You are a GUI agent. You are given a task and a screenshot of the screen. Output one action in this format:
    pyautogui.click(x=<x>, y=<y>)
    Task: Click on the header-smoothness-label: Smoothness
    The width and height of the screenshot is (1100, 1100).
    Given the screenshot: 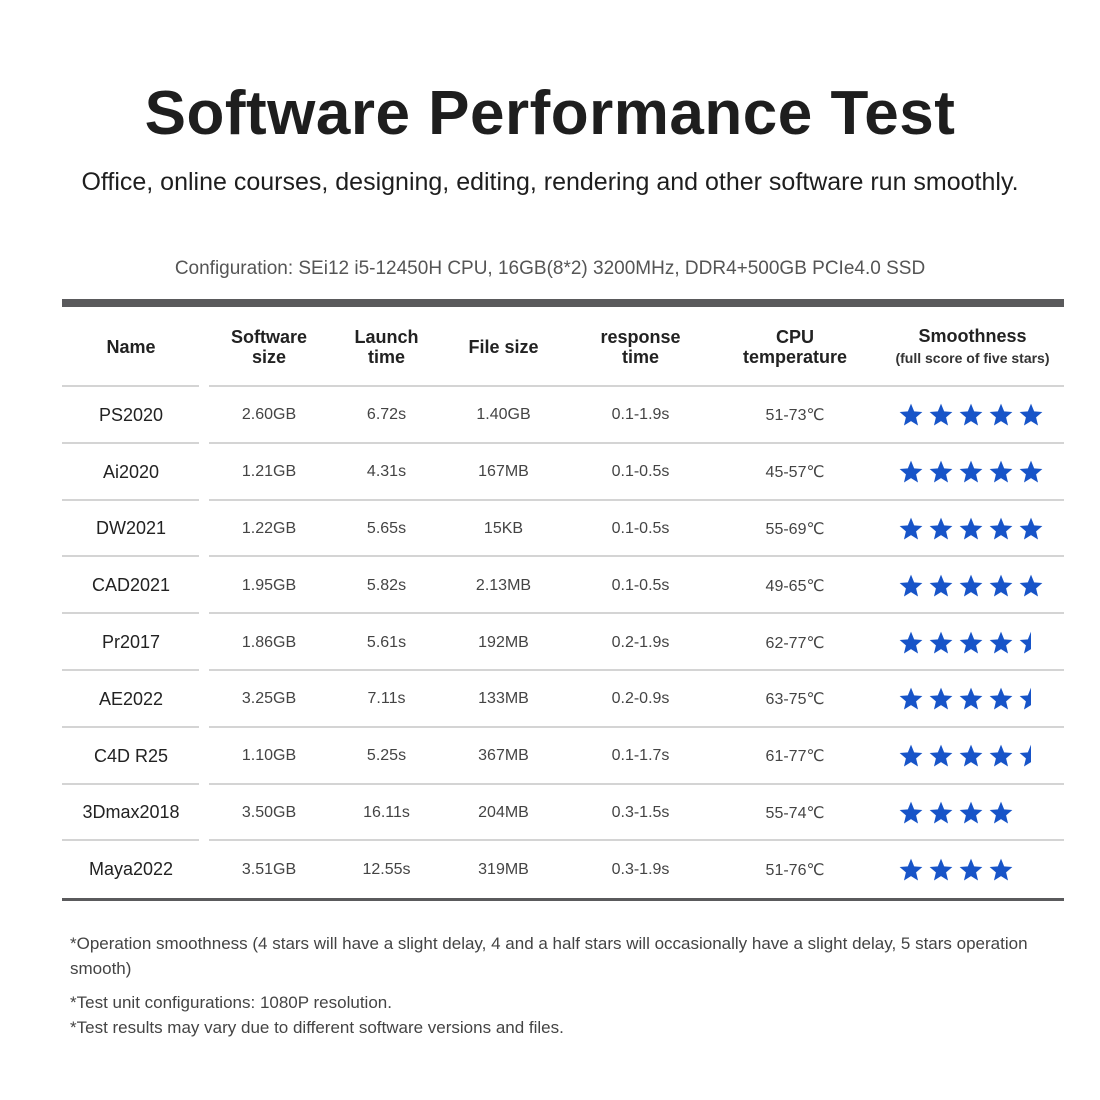 What is the action you would take?
    pyautogui.click(x=972, y=336)
    